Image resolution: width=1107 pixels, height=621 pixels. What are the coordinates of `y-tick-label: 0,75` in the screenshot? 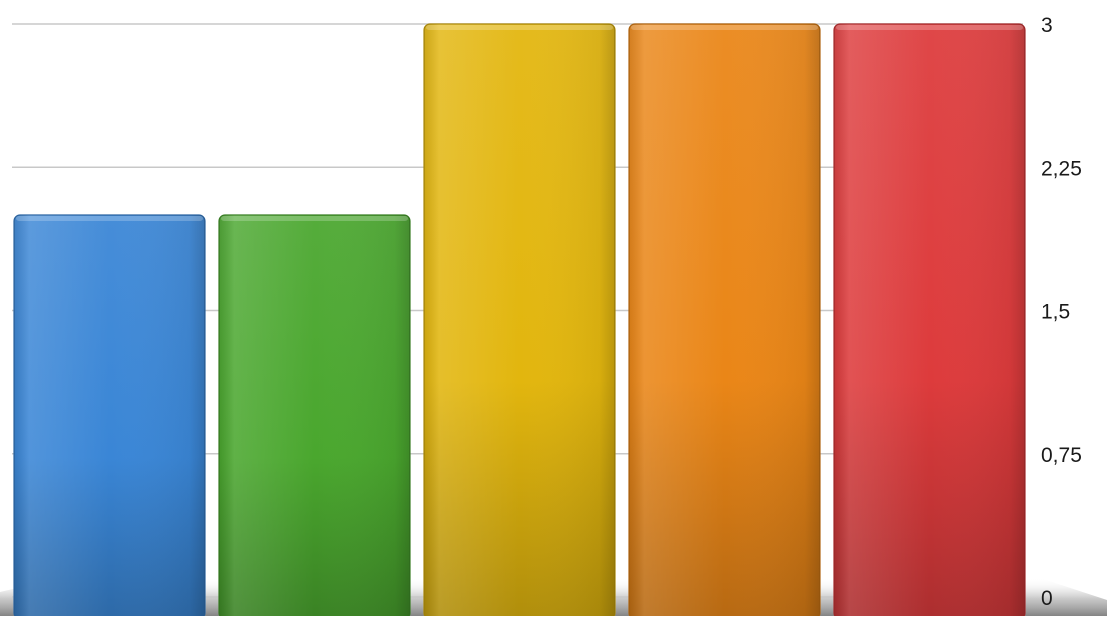 It's located at (1061, 455).